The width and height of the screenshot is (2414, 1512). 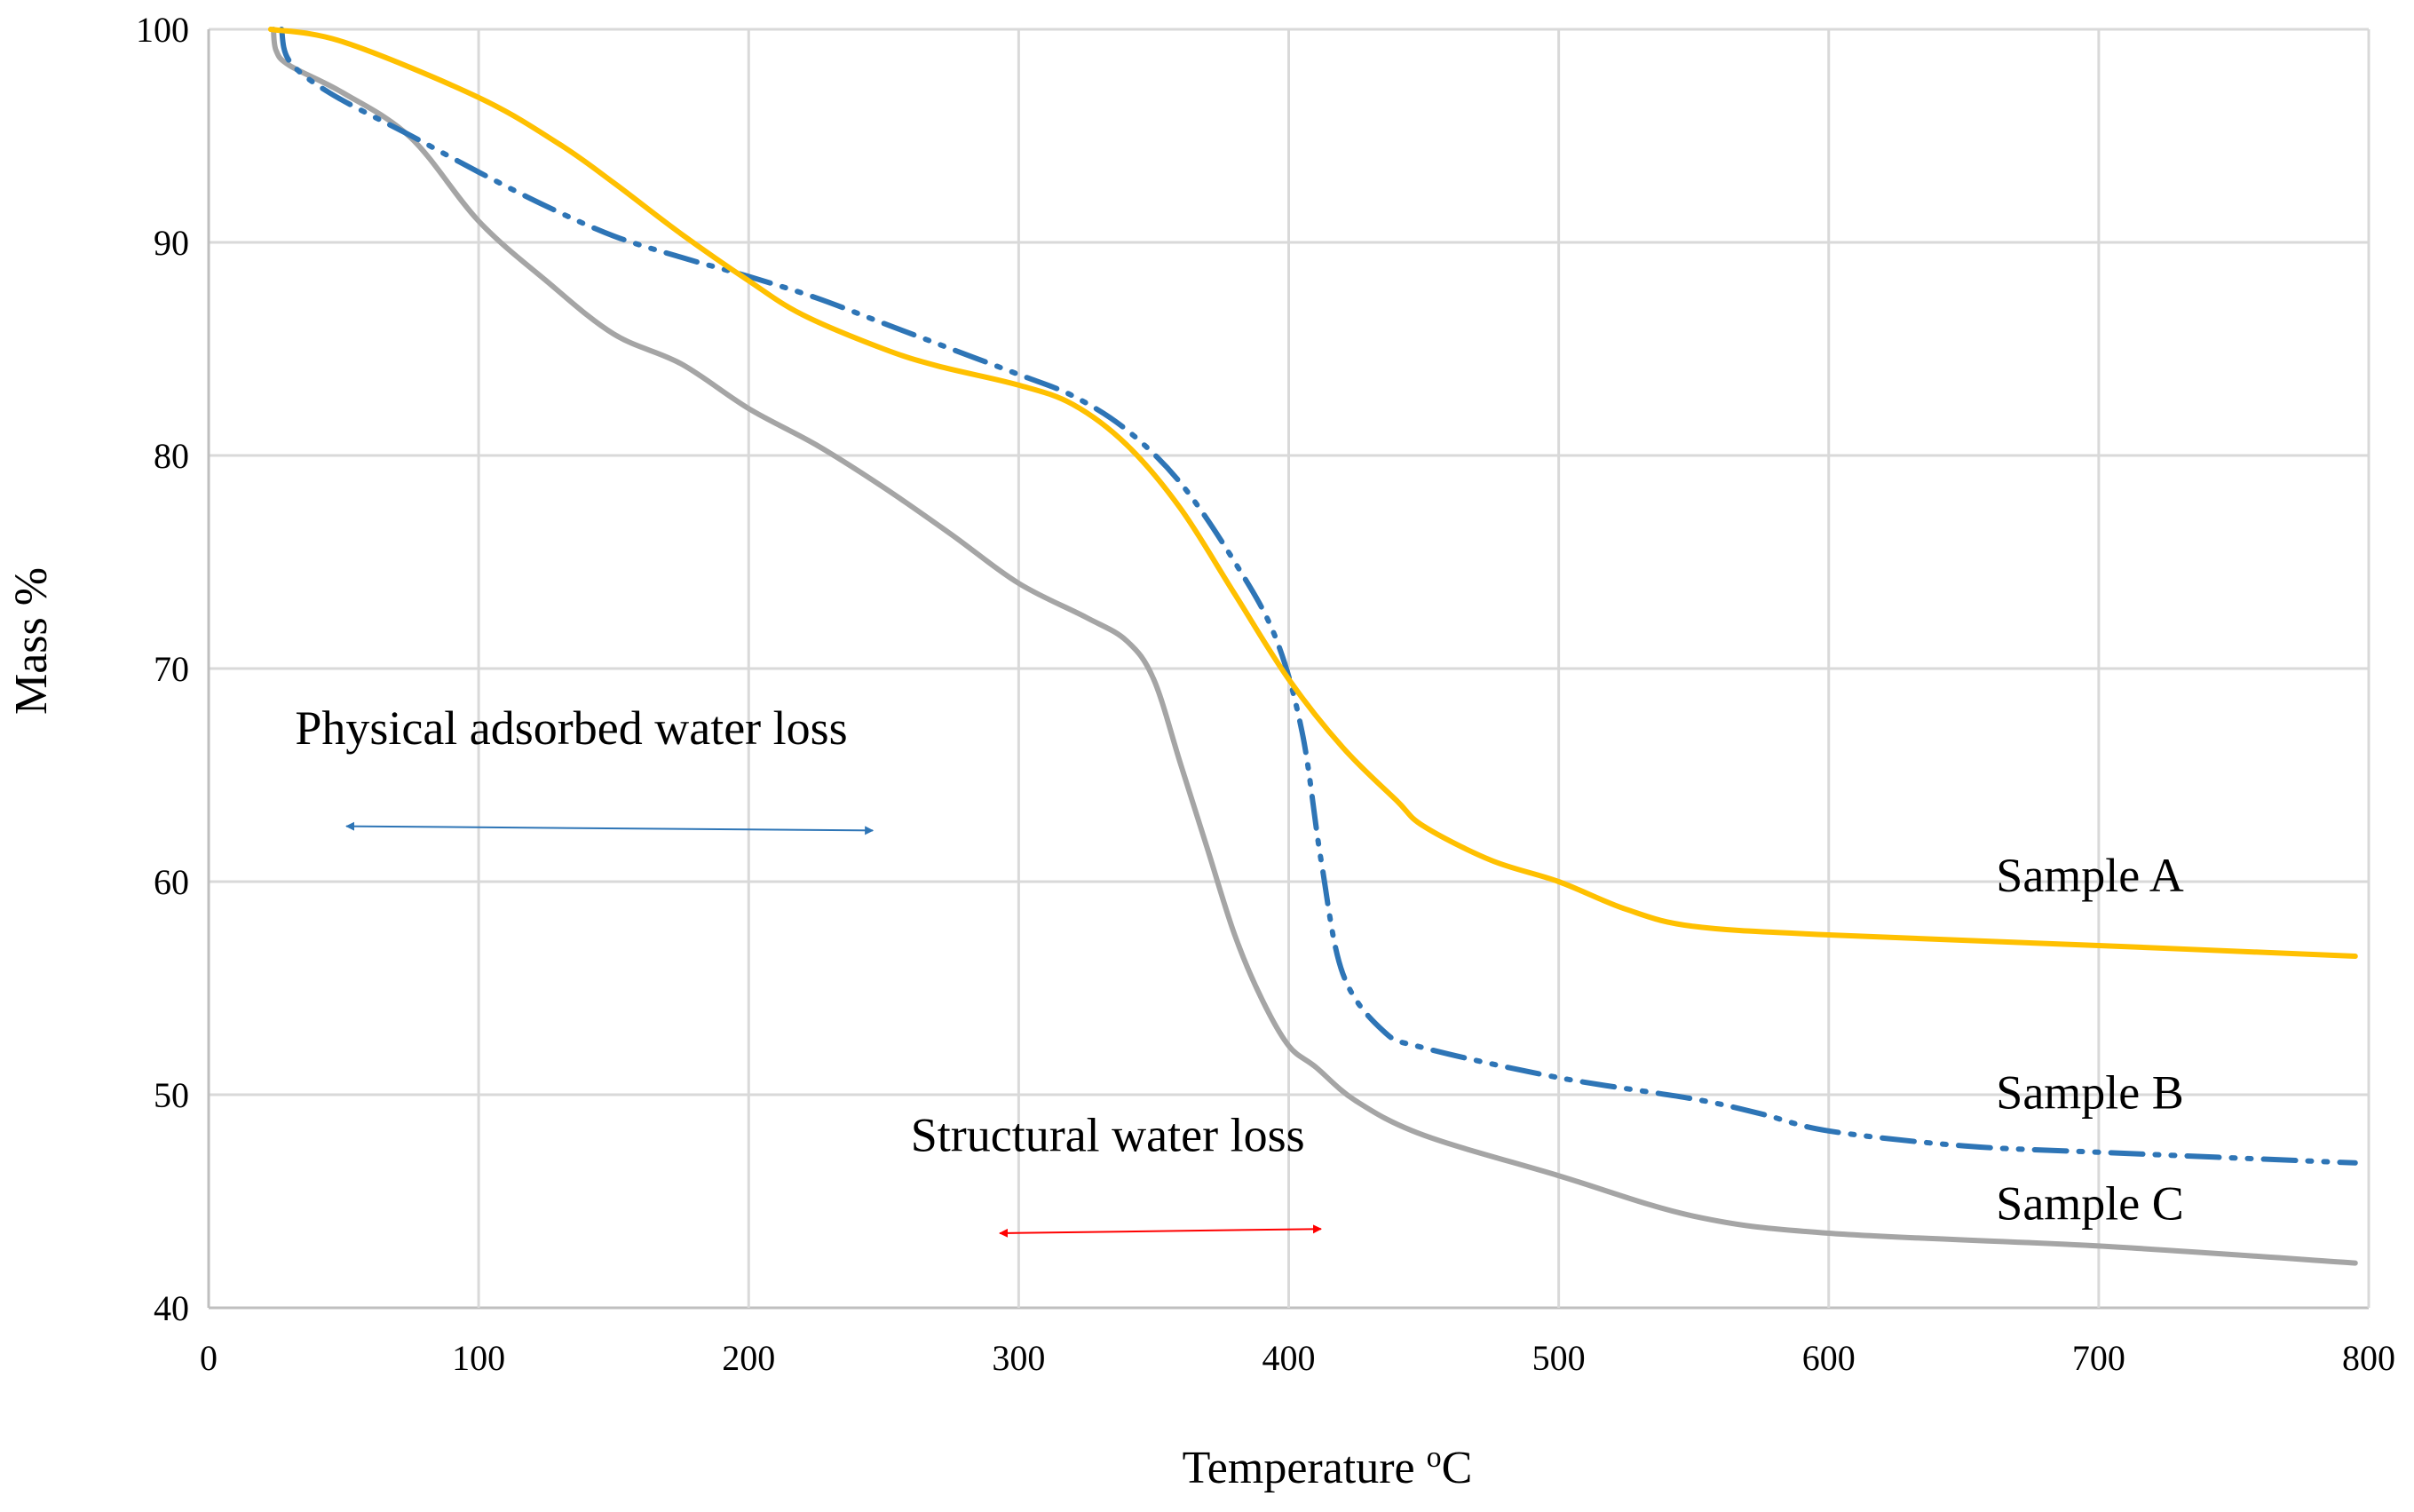 What do you see at coordinates (2368, 1358) in the screenshot?
I see `x-tick-label-800: 800` at bounding box center [2368, 1358].